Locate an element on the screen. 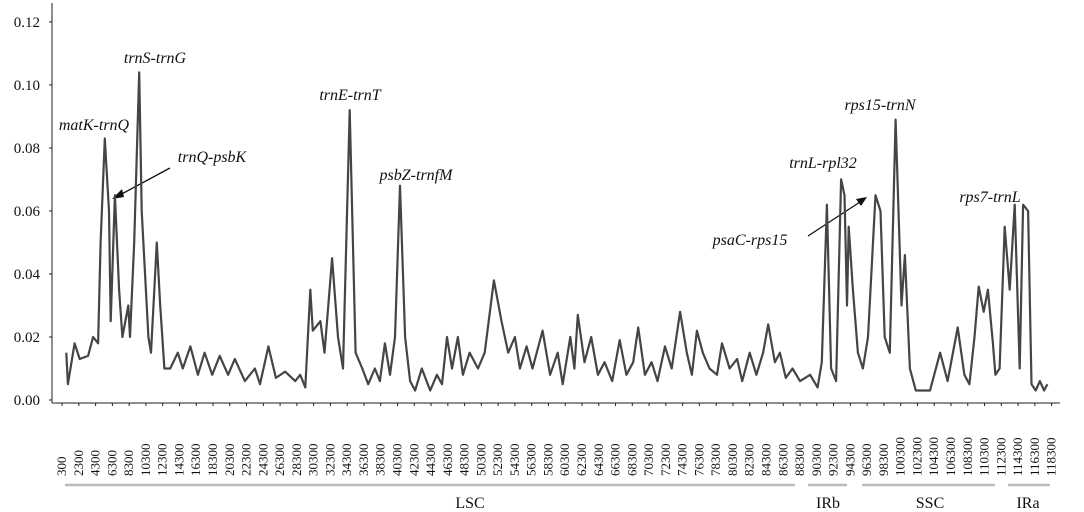 The height and width of the screenshot is (512, 1084). x-tick-label: 20300 is located at coordinates (229, 460).